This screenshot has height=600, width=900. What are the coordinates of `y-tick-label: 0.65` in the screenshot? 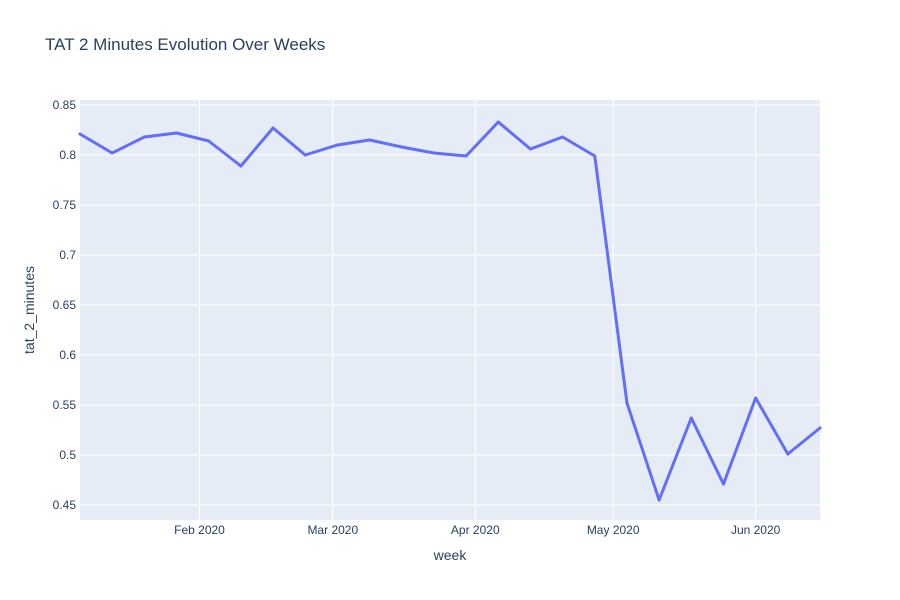 It's located at (65, 305).